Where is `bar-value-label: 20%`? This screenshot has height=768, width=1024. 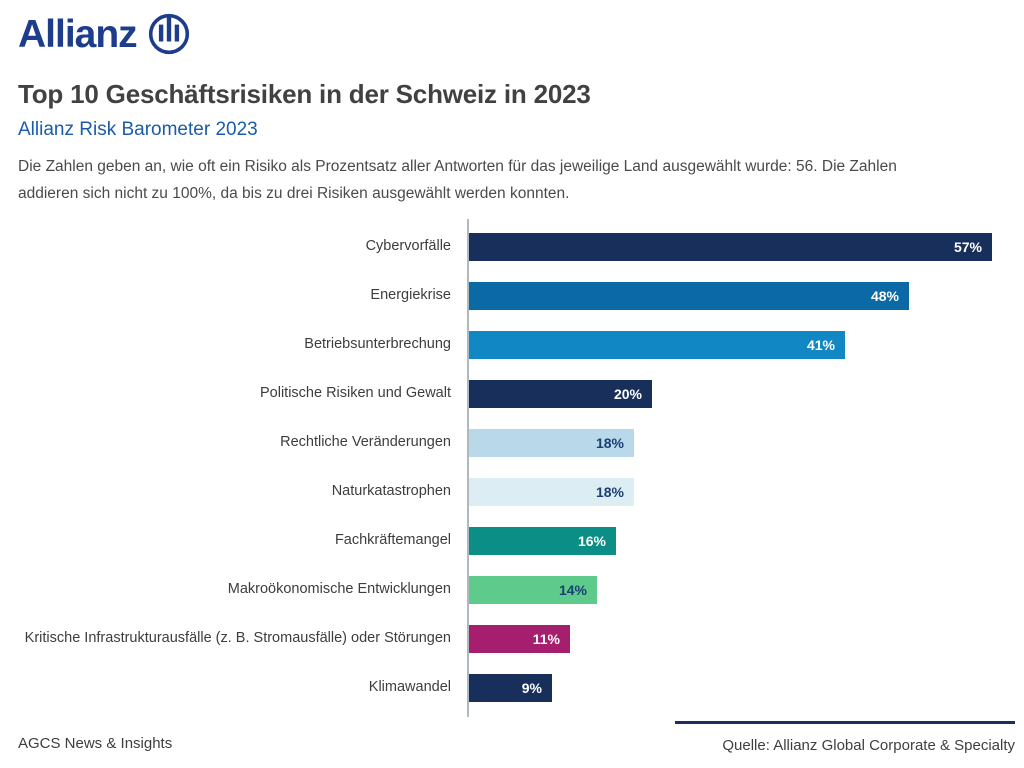 bar-value-label: 20% is located at coordinates (627, 393).